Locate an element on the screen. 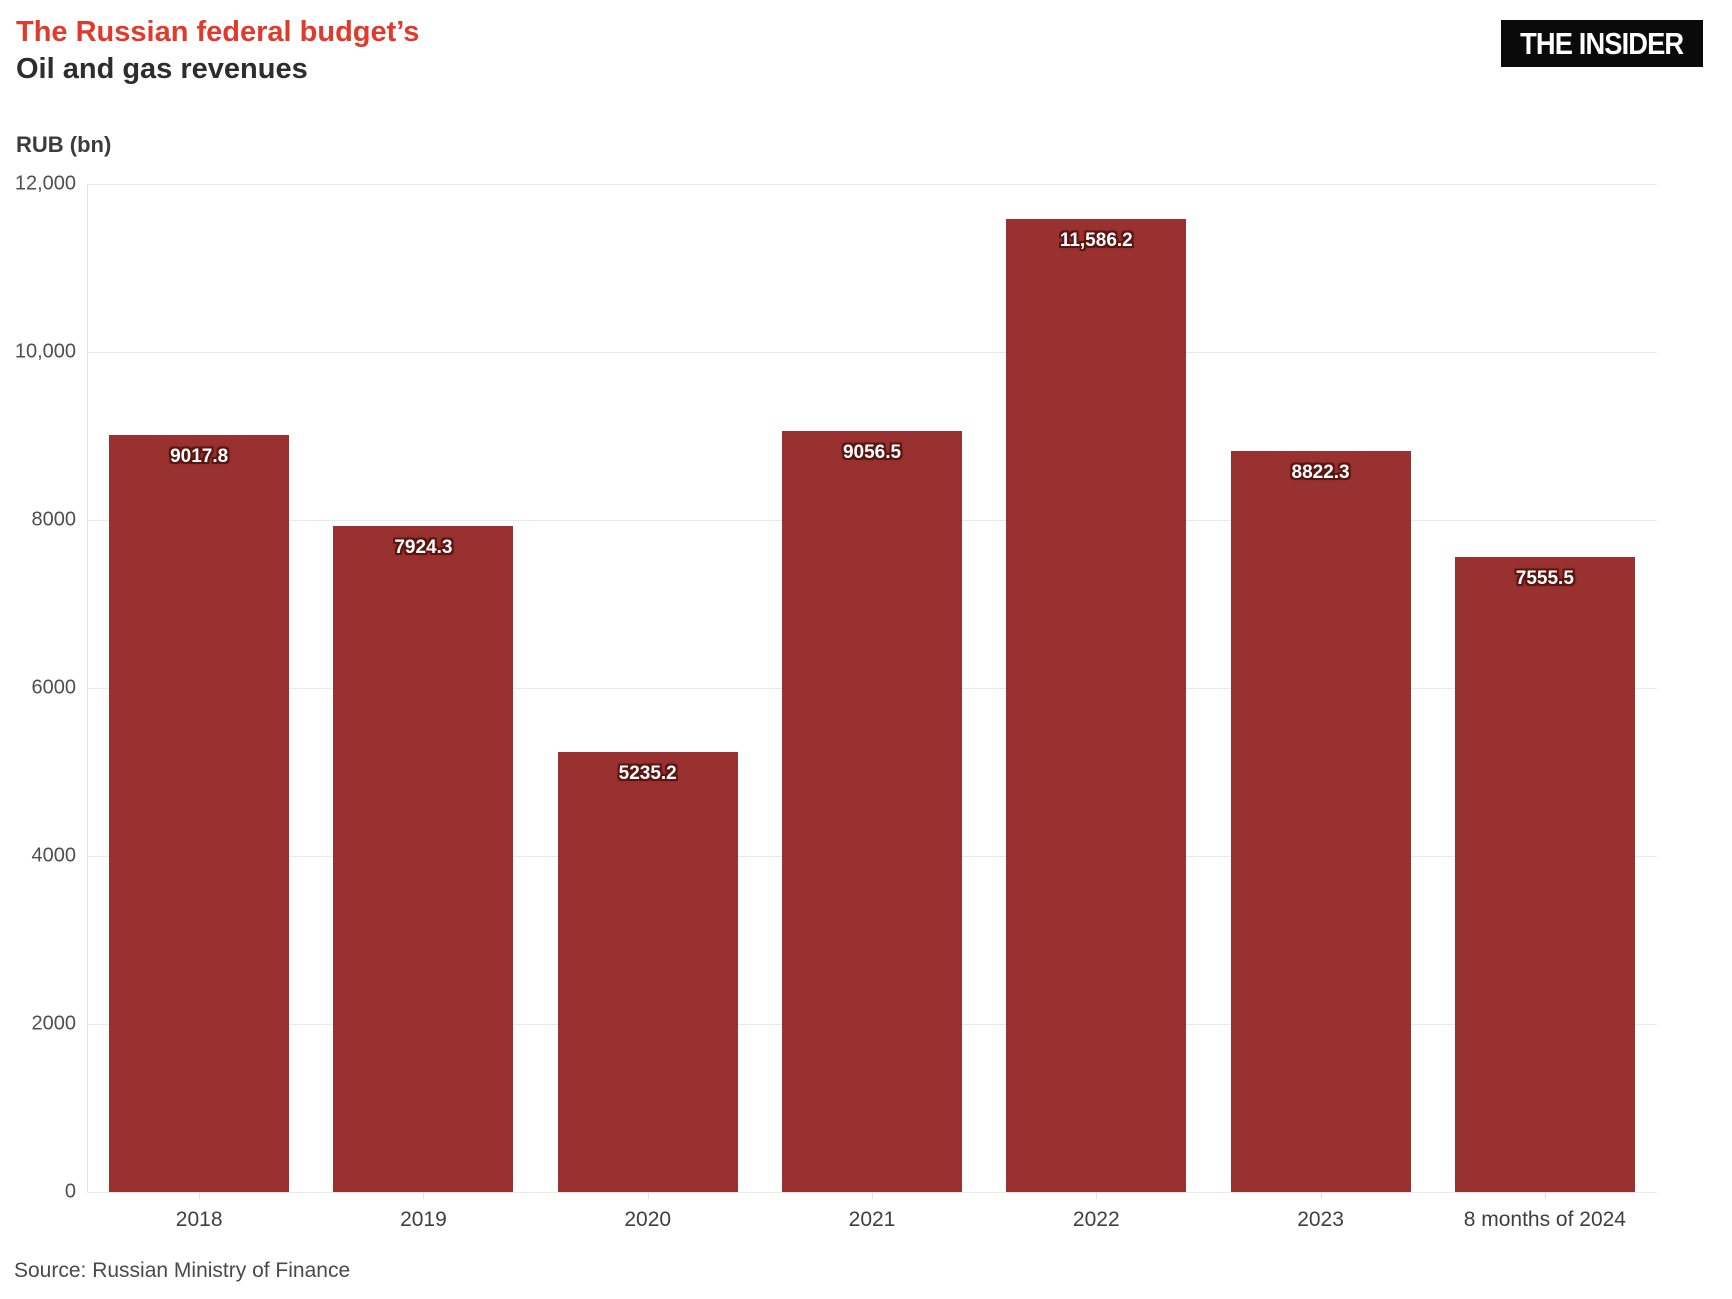 The width and height of the screenshot is (1732, 1299). x-axis-tick-label: 2022 is located at coordinates (1096, 1219).